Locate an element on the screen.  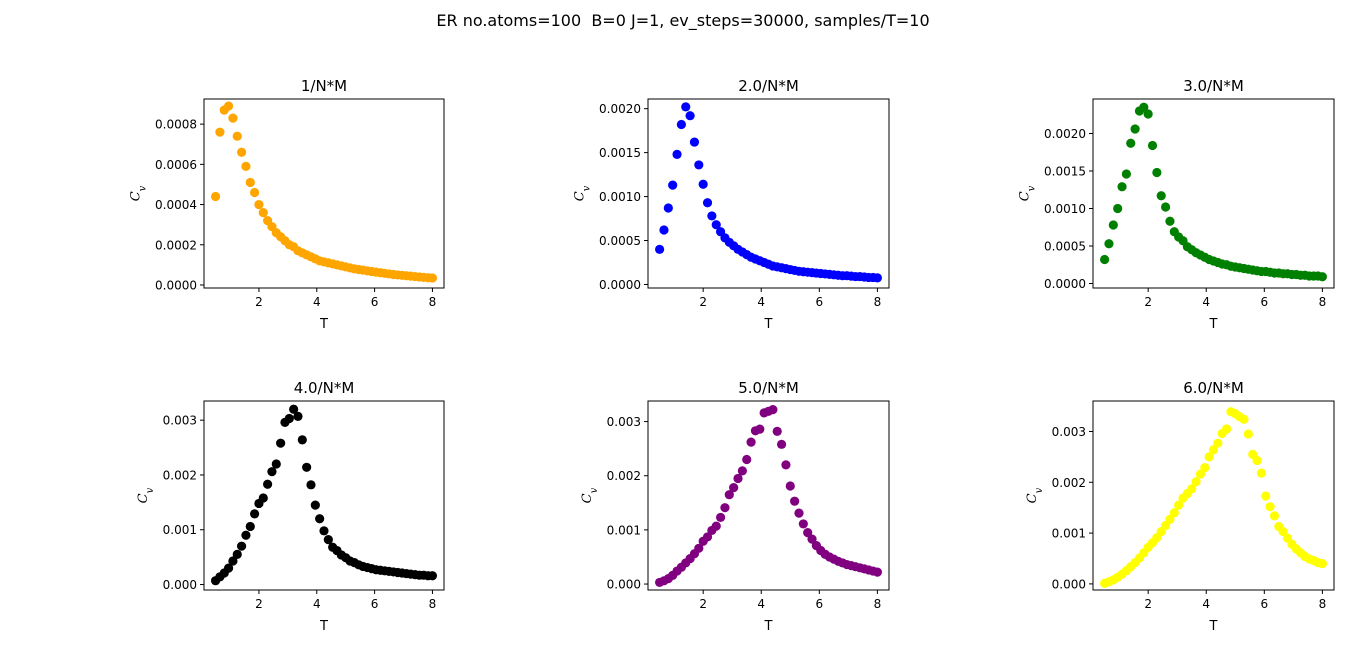
subplot-6: 2 4 6 8 0.000 0.001 0.002 0.003 6.0/N*M T Cv is located at coordinates (1180, 506).